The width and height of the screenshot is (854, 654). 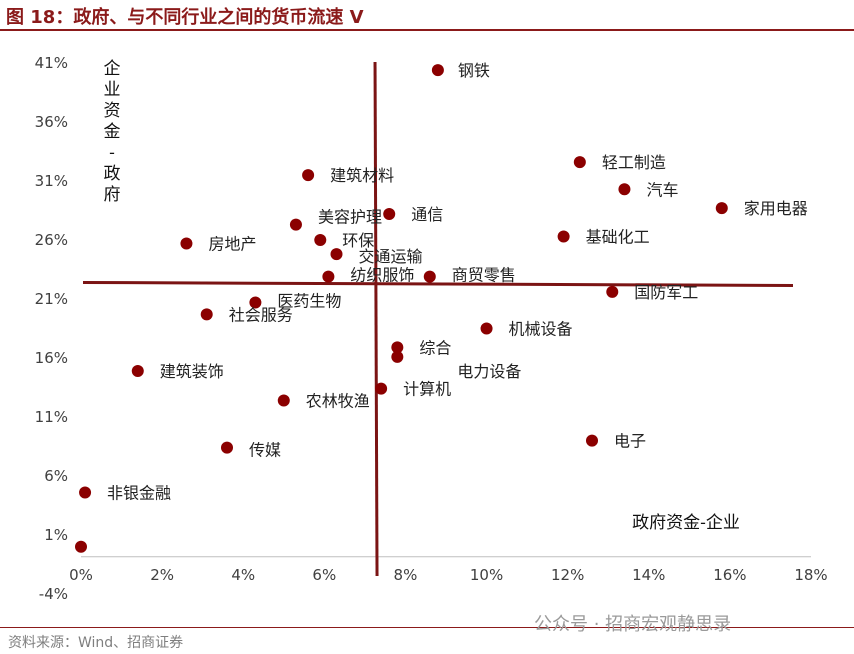 I want to click on y-tick-label: 16%, so click(x=51, y=358).